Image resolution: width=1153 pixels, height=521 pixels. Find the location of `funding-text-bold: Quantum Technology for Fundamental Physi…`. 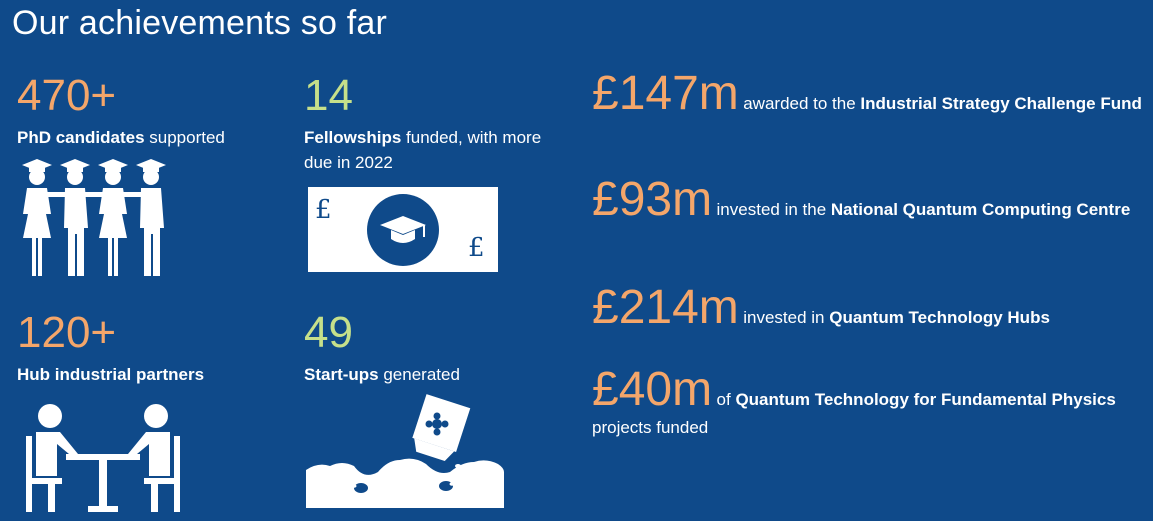

funding-text-bold: Quantum Technology for Fundamental Physi… is located at coordinates (925, 399).